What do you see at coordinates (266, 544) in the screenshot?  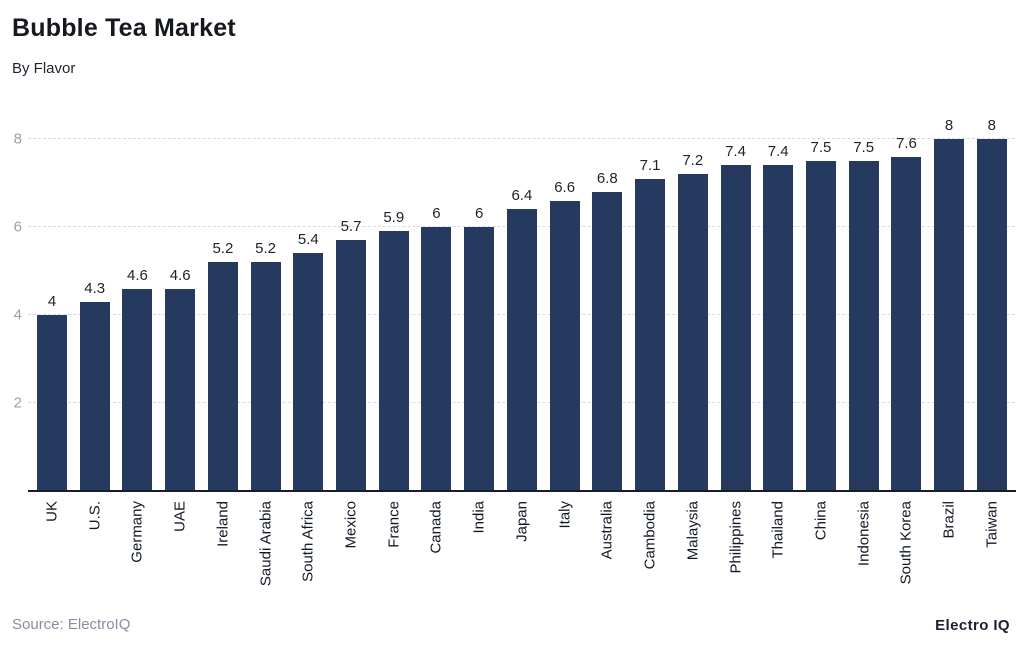 I see `category-label: Saudi Arabia` at bounding box center [266, 544].